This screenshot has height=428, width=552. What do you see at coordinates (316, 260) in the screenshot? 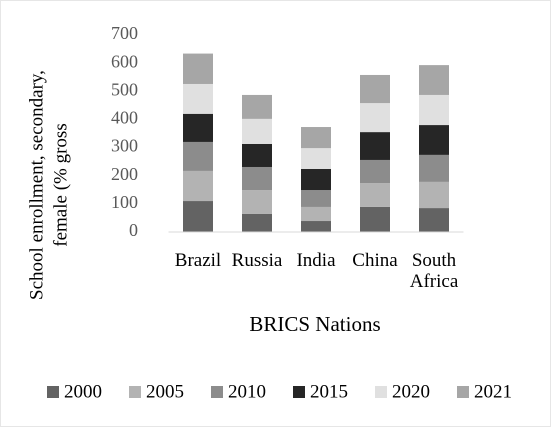
I see `x-tick-label: India` at bounding box center [316, 260].